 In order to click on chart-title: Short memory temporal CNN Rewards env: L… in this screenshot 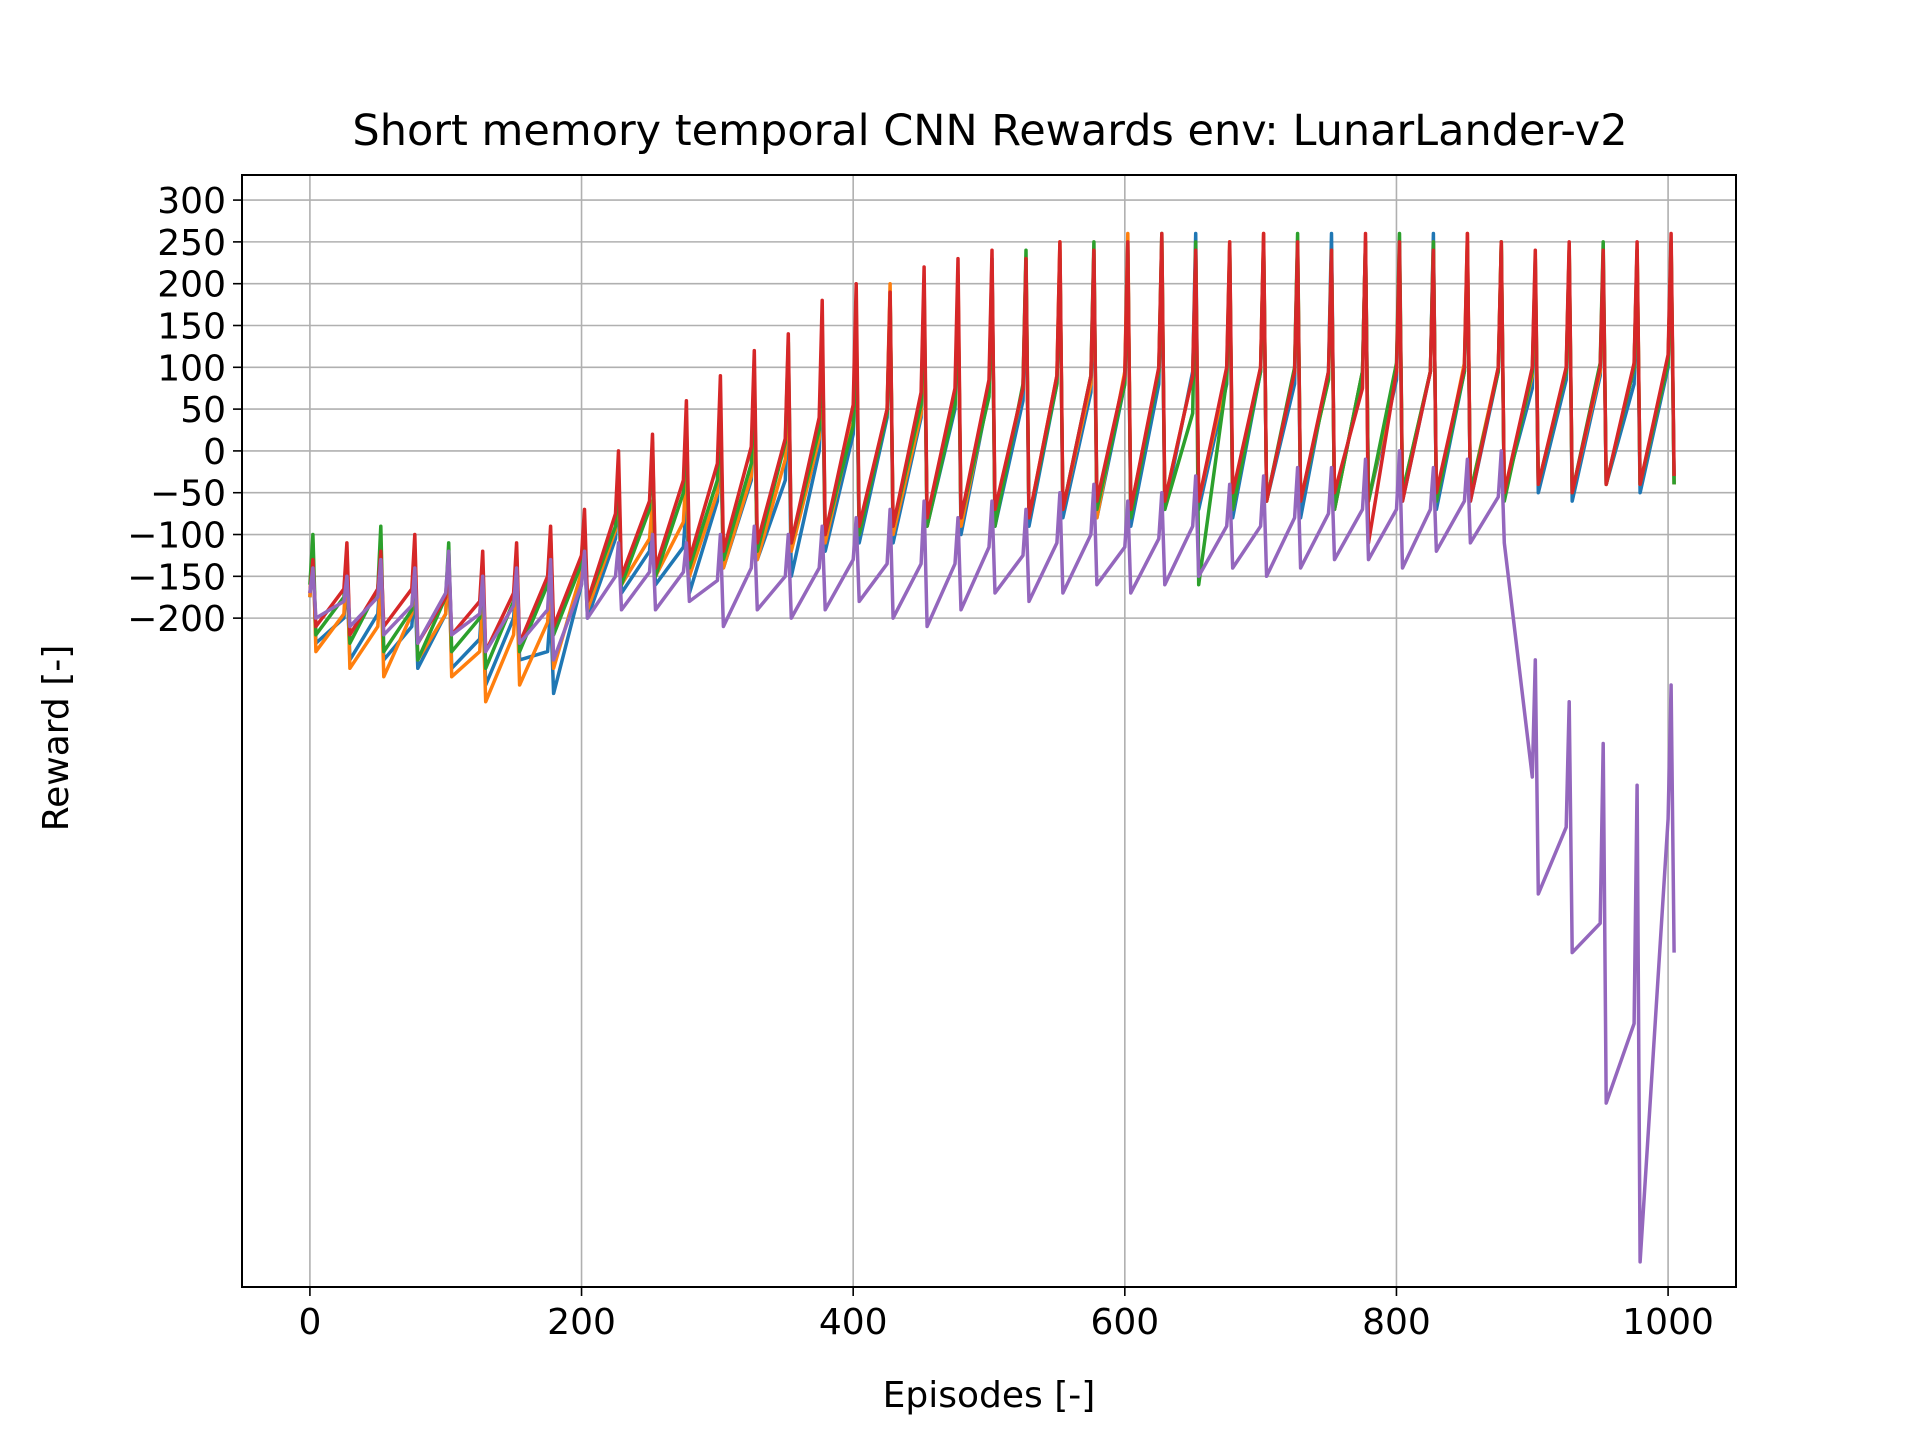, I will do `click(989, 131)`.